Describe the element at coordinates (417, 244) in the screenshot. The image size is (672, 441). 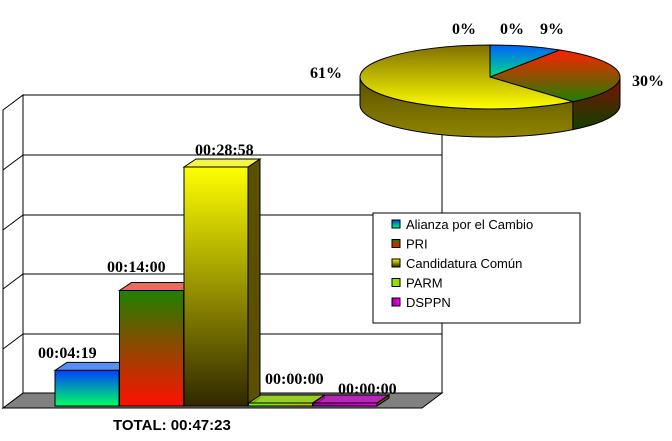
I see `legend-entry: PRI` at that location.